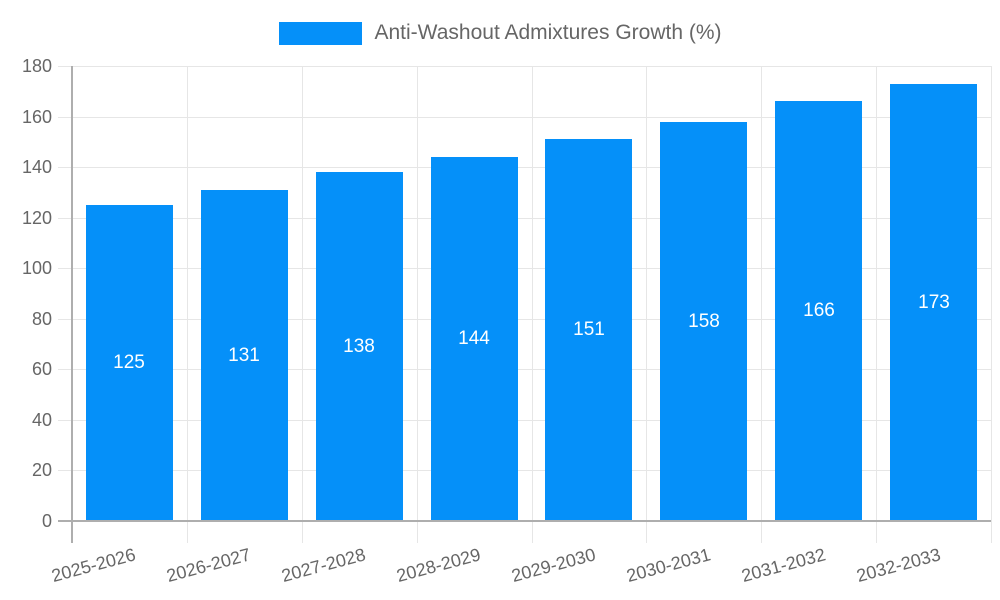  Describe the element at coordinates (36, 268) in the screenshot. I see `y-axis-tick-label: 100` at that location.